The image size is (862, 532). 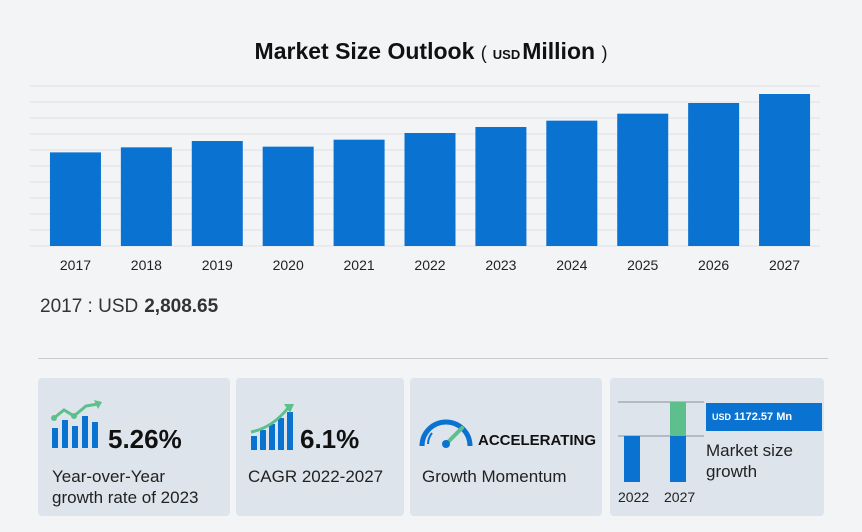 I want to click on start-value: 2017 : USD 2,808.65, so click(x=129, y=307).